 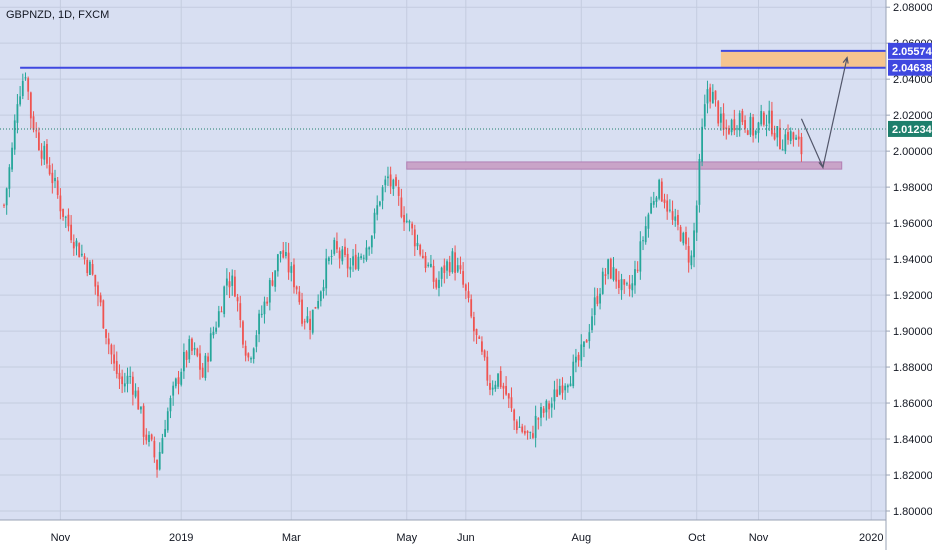 I want to click on x-tick-label: 2020, so click(x=871, y=538).